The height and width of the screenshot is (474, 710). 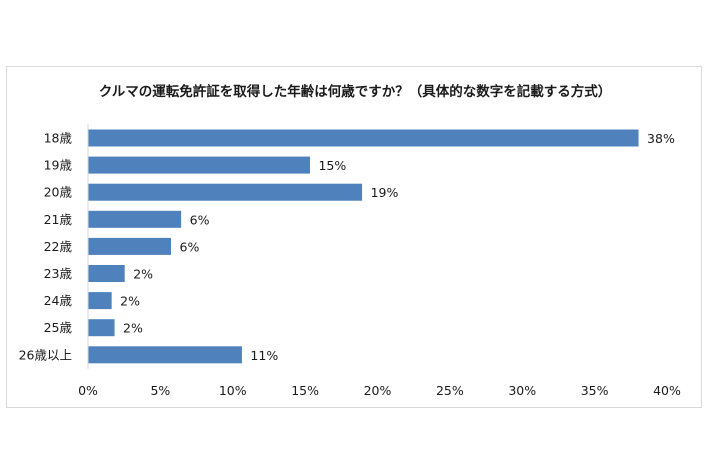 What do you see at coordinates (58, 273) in the screenshot?
I see `category-label: 23歳` at bounding box center [58, 273].